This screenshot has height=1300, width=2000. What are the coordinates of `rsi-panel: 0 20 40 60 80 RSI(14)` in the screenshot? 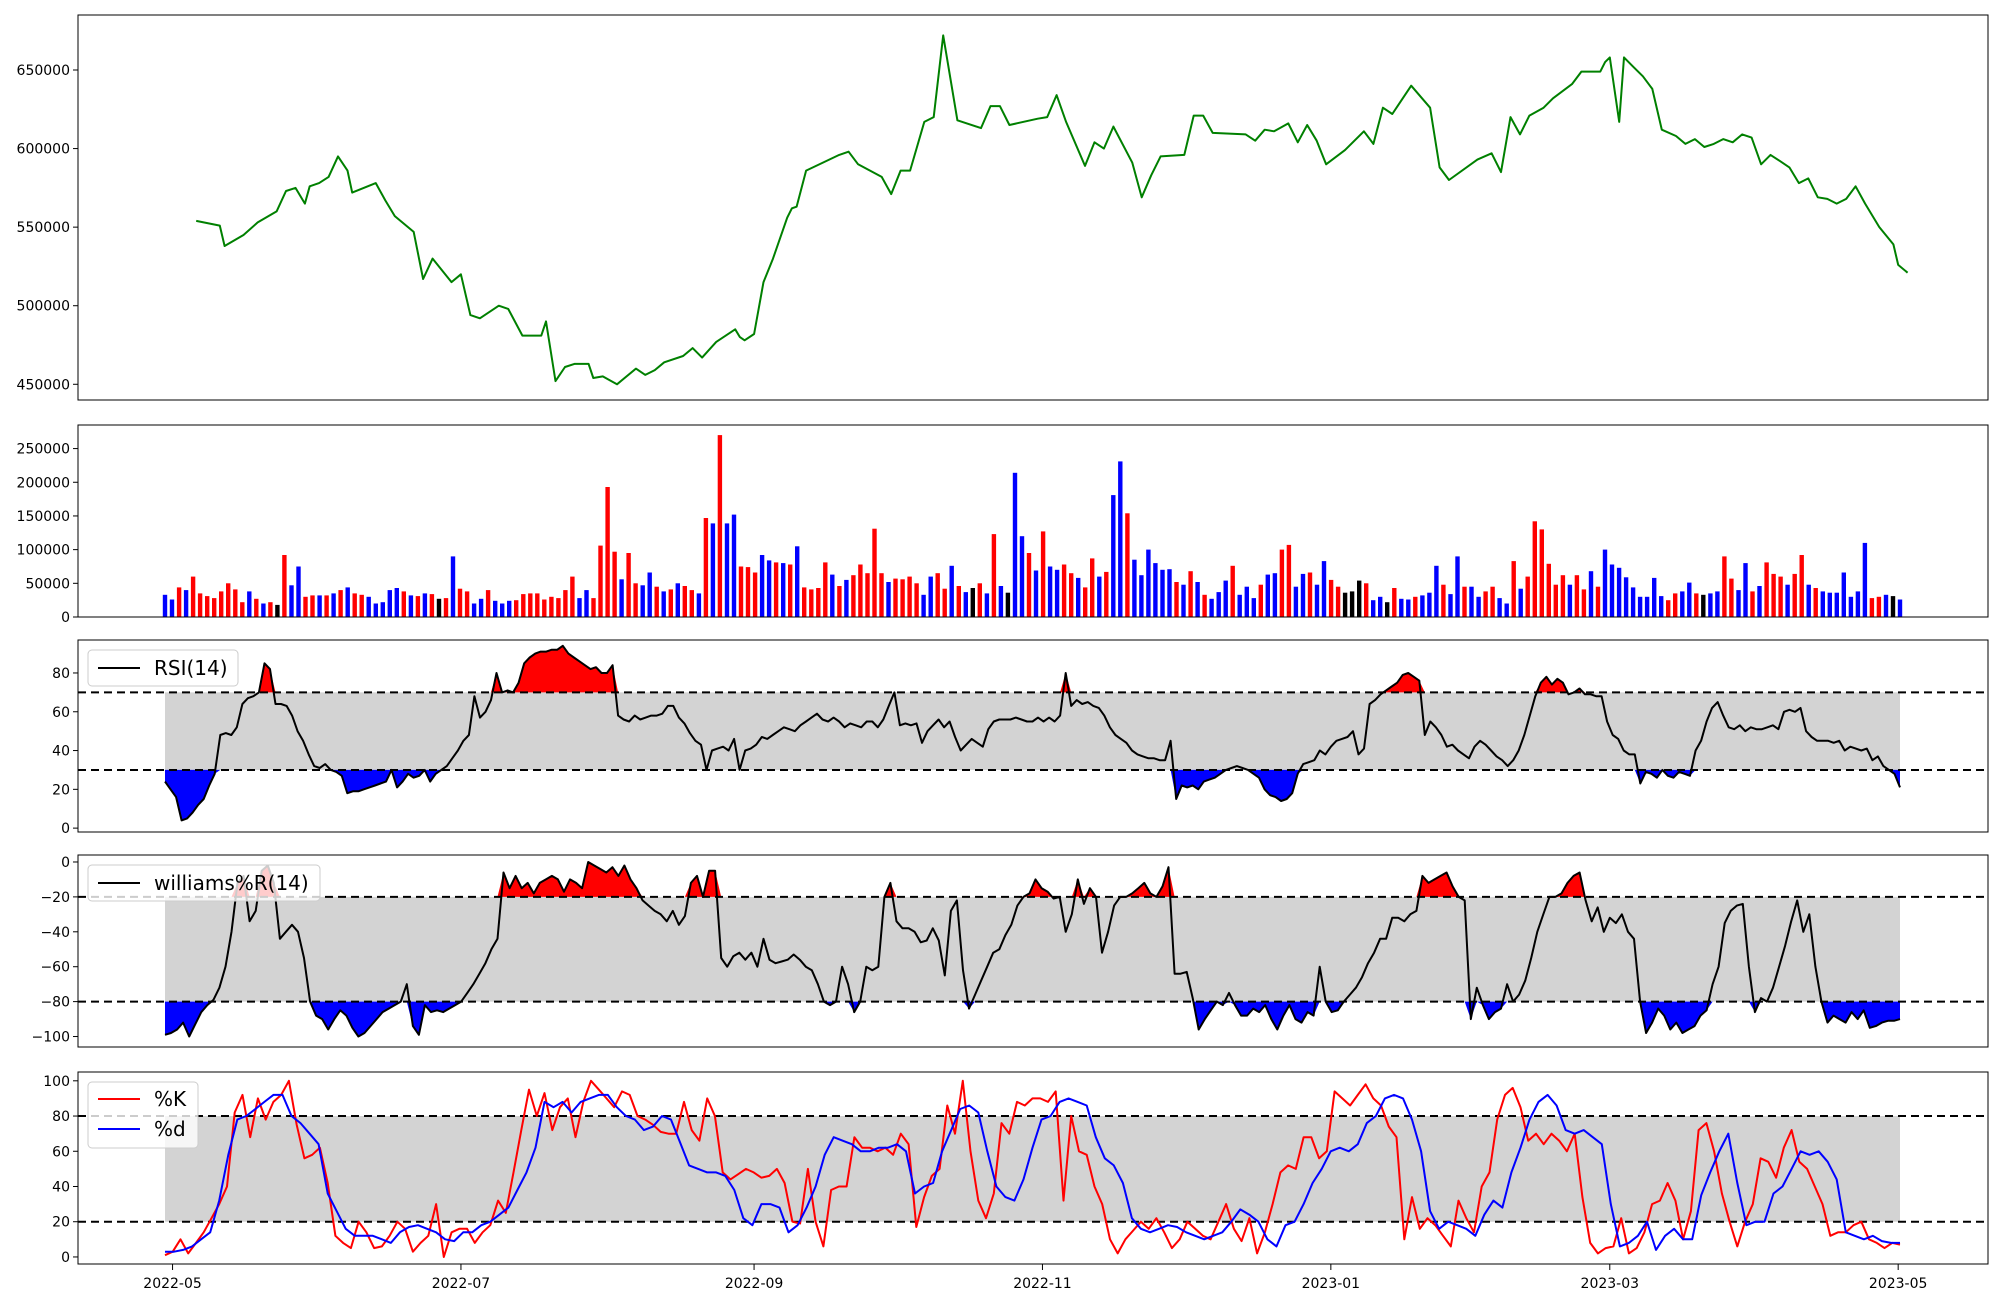 It's located at (1020, 738).